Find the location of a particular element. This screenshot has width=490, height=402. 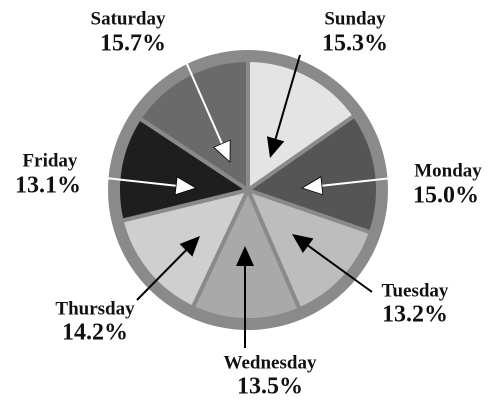

slice-value: 15.0% is located at coordinates (446, 196).